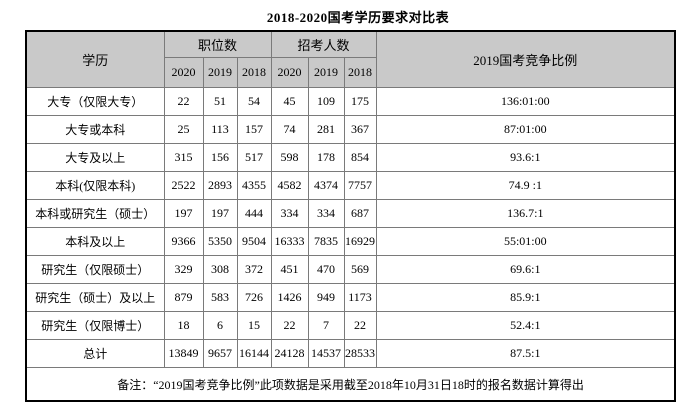 This screenshot has height=414, width=684. Describe the element at coordinates (360, 297) in the screenshot. I see `rec-2018: 1173` at that location.